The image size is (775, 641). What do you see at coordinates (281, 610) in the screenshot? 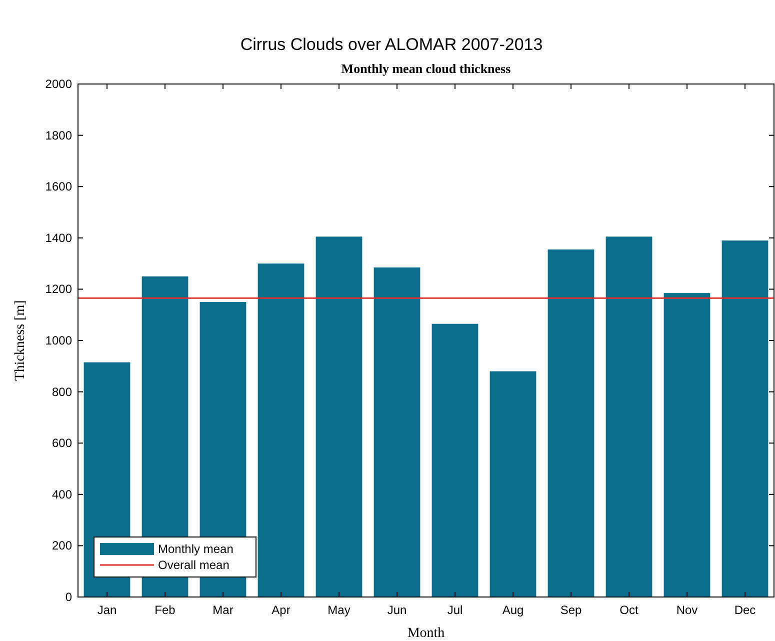
I see `x-tick-label: Apr` at bounding box center [281, 610].